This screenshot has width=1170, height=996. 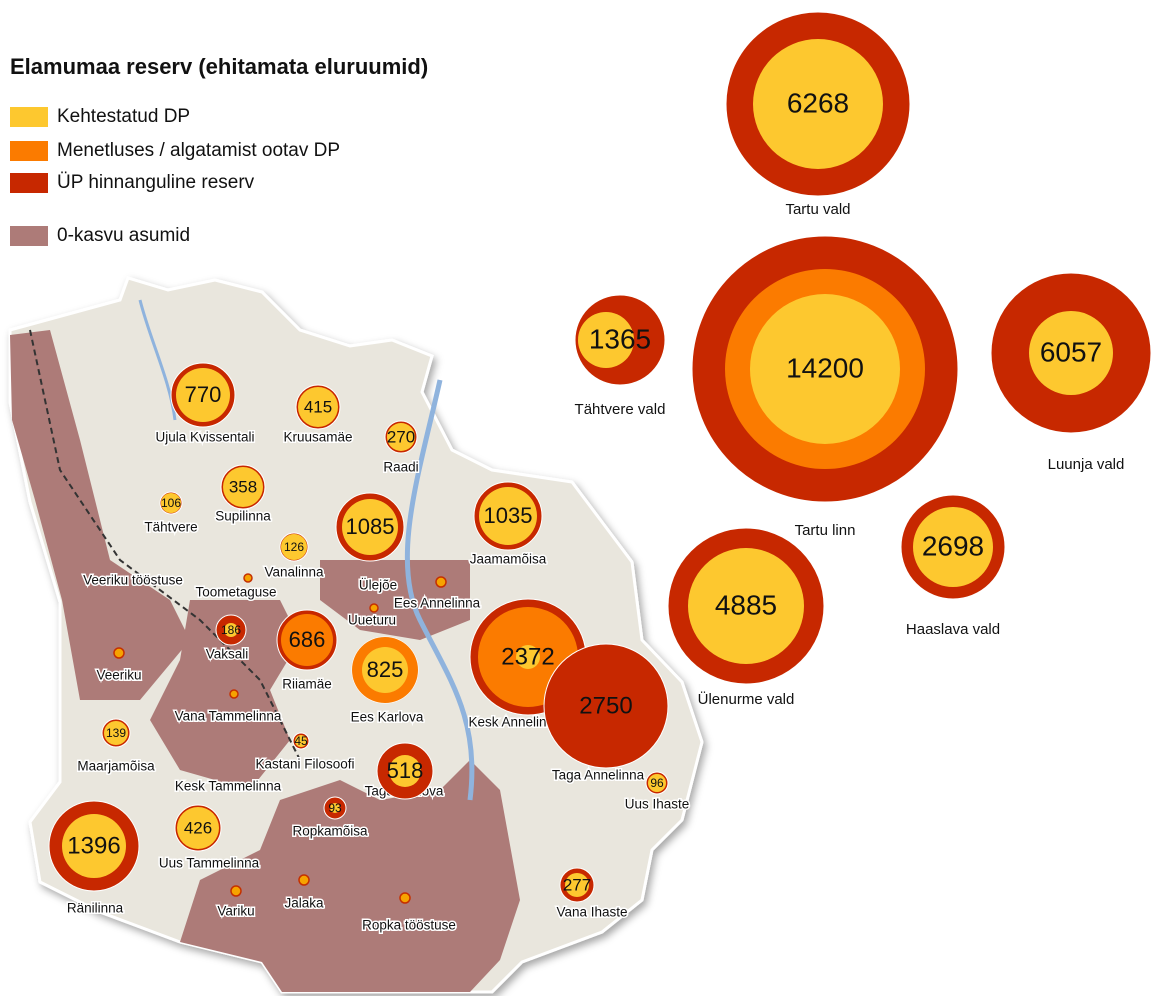 I want to click on place-label: Veeriku, so click(x=118, y=675).